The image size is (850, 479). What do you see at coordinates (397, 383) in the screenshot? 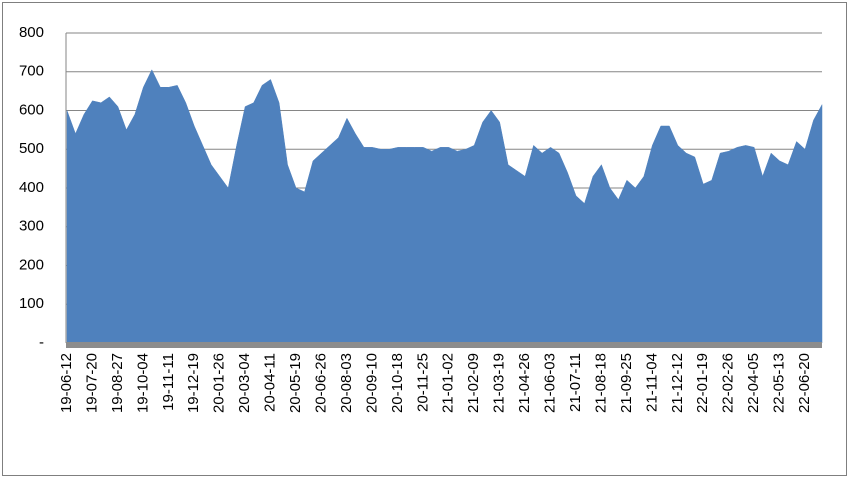
I see `x-tick-label: 20-10-18` at bounding box center [397, 383].